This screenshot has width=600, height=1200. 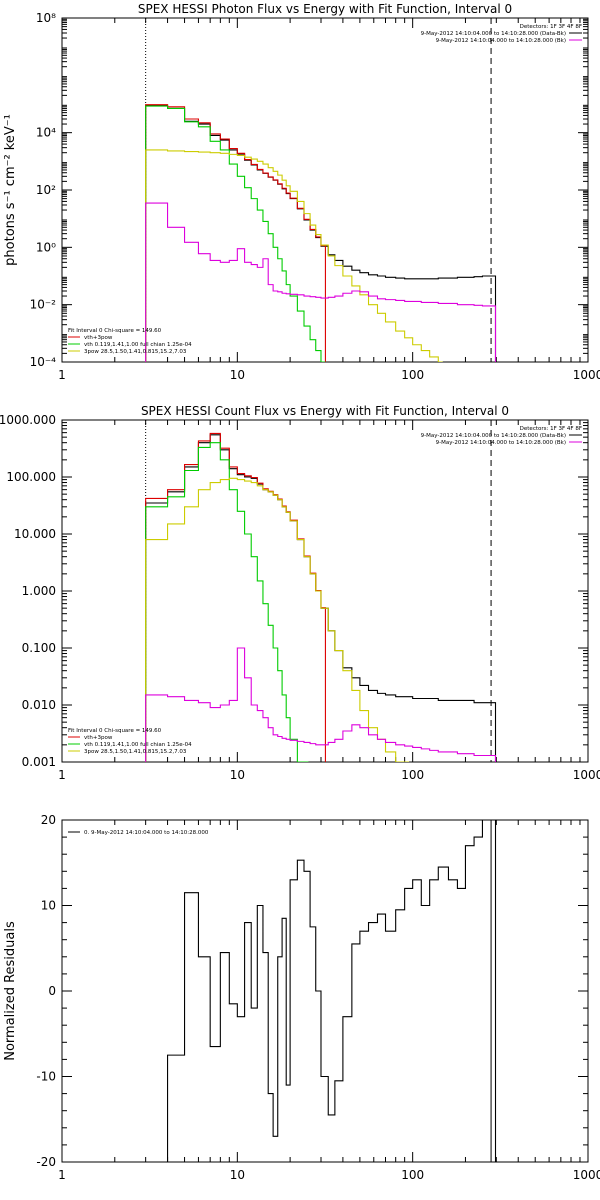 What do you see at coordinates (39, 705) in the screenshot?
I see `y-tick-label: 0.010` at bounding box center [39, 705].